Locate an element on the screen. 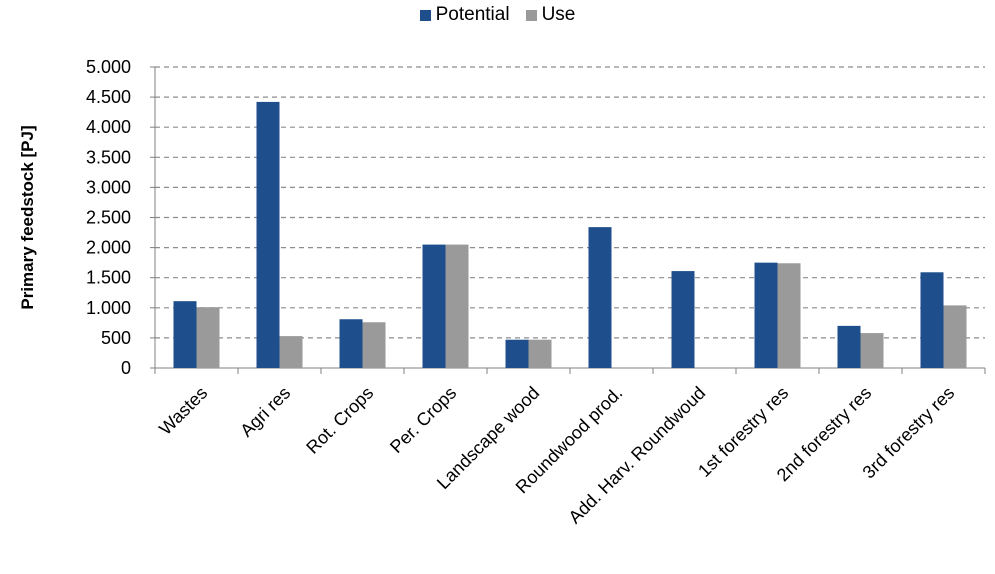 The image size is (995, 574). legend-item-potential: Potential is located at coordinates (464, 15).